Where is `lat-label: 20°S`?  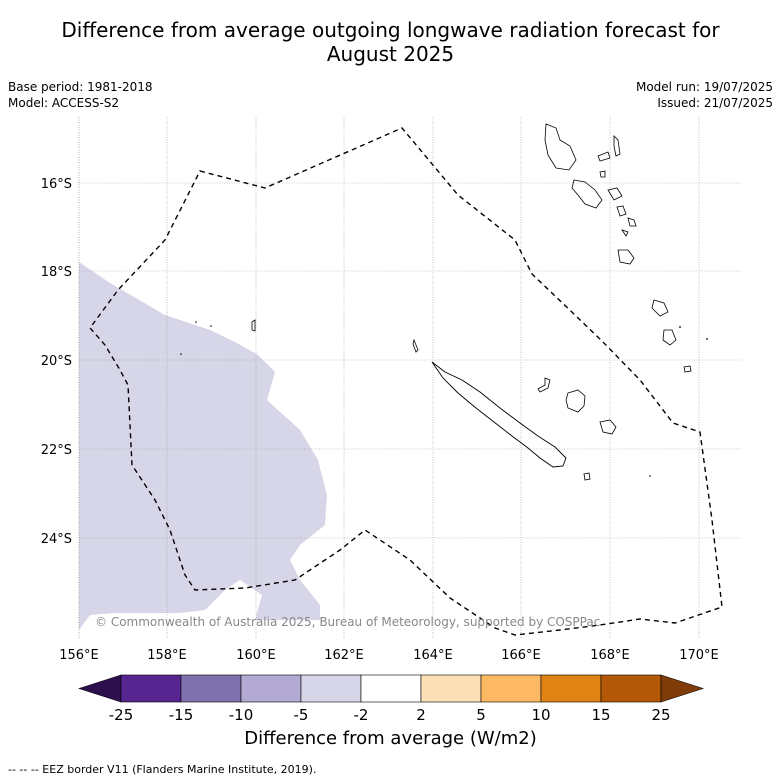
lat-label: 20°S is located at coordinates (56, 361).